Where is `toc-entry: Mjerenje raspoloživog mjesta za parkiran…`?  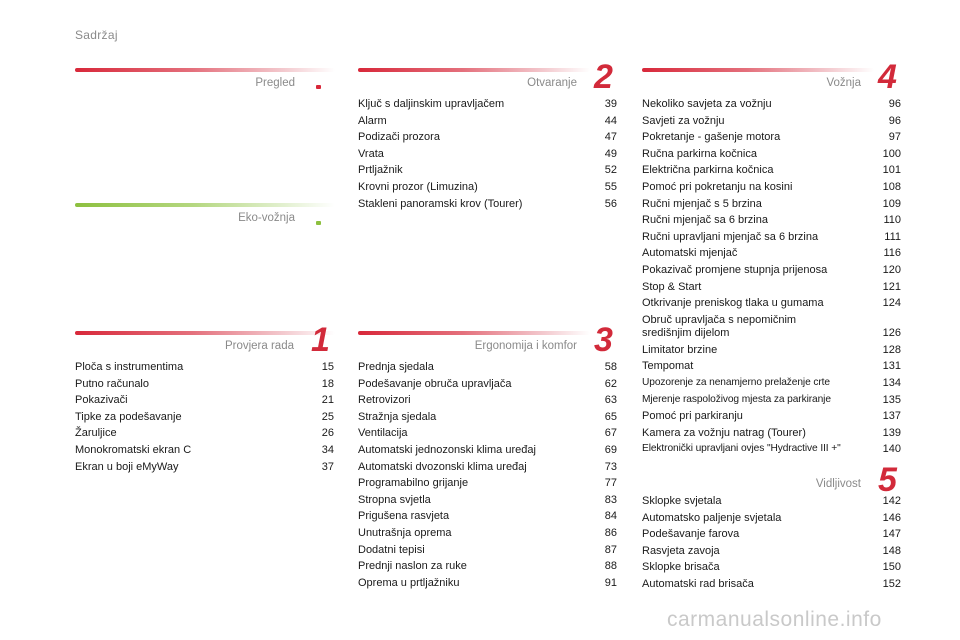
toc-entry: Mjerenje raspoloživog mjesta za parkiran… is located at coordinates (771, 400).